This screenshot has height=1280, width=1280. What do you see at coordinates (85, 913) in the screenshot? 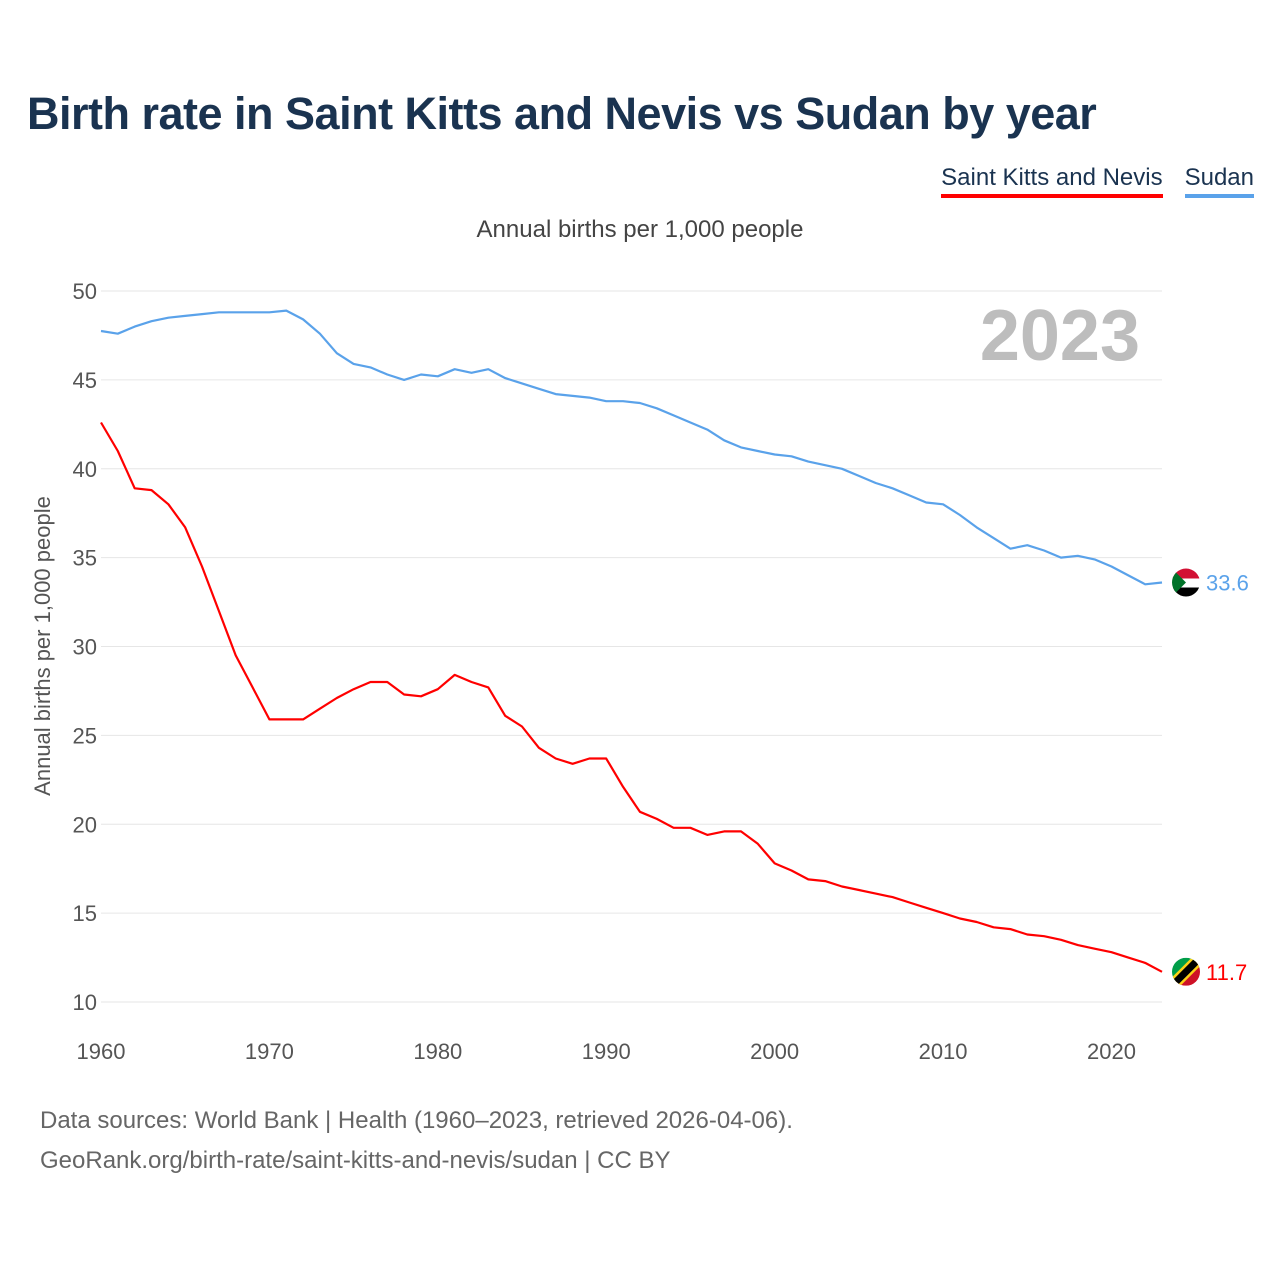
I see `y-tick-label: 15` at bounding box center [85, 913].